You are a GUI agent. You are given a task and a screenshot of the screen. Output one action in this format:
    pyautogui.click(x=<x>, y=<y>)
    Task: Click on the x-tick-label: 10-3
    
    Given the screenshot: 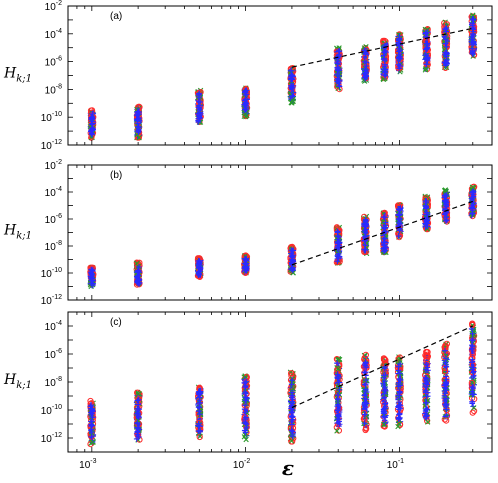 What is the action you would take?
    pyautogui.click(x=87, y=464)
    